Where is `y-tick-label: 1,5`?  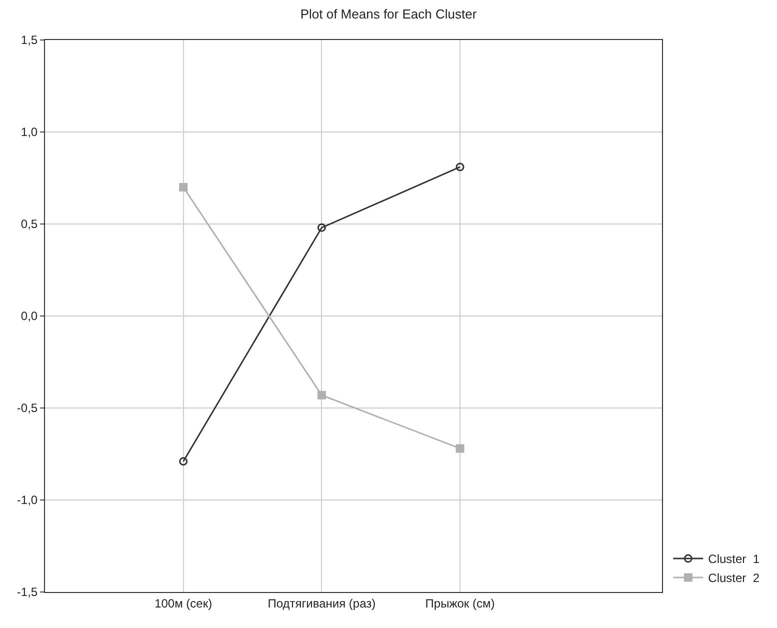 y-tick-label: 1,5 is located at coordinates (29, 40).